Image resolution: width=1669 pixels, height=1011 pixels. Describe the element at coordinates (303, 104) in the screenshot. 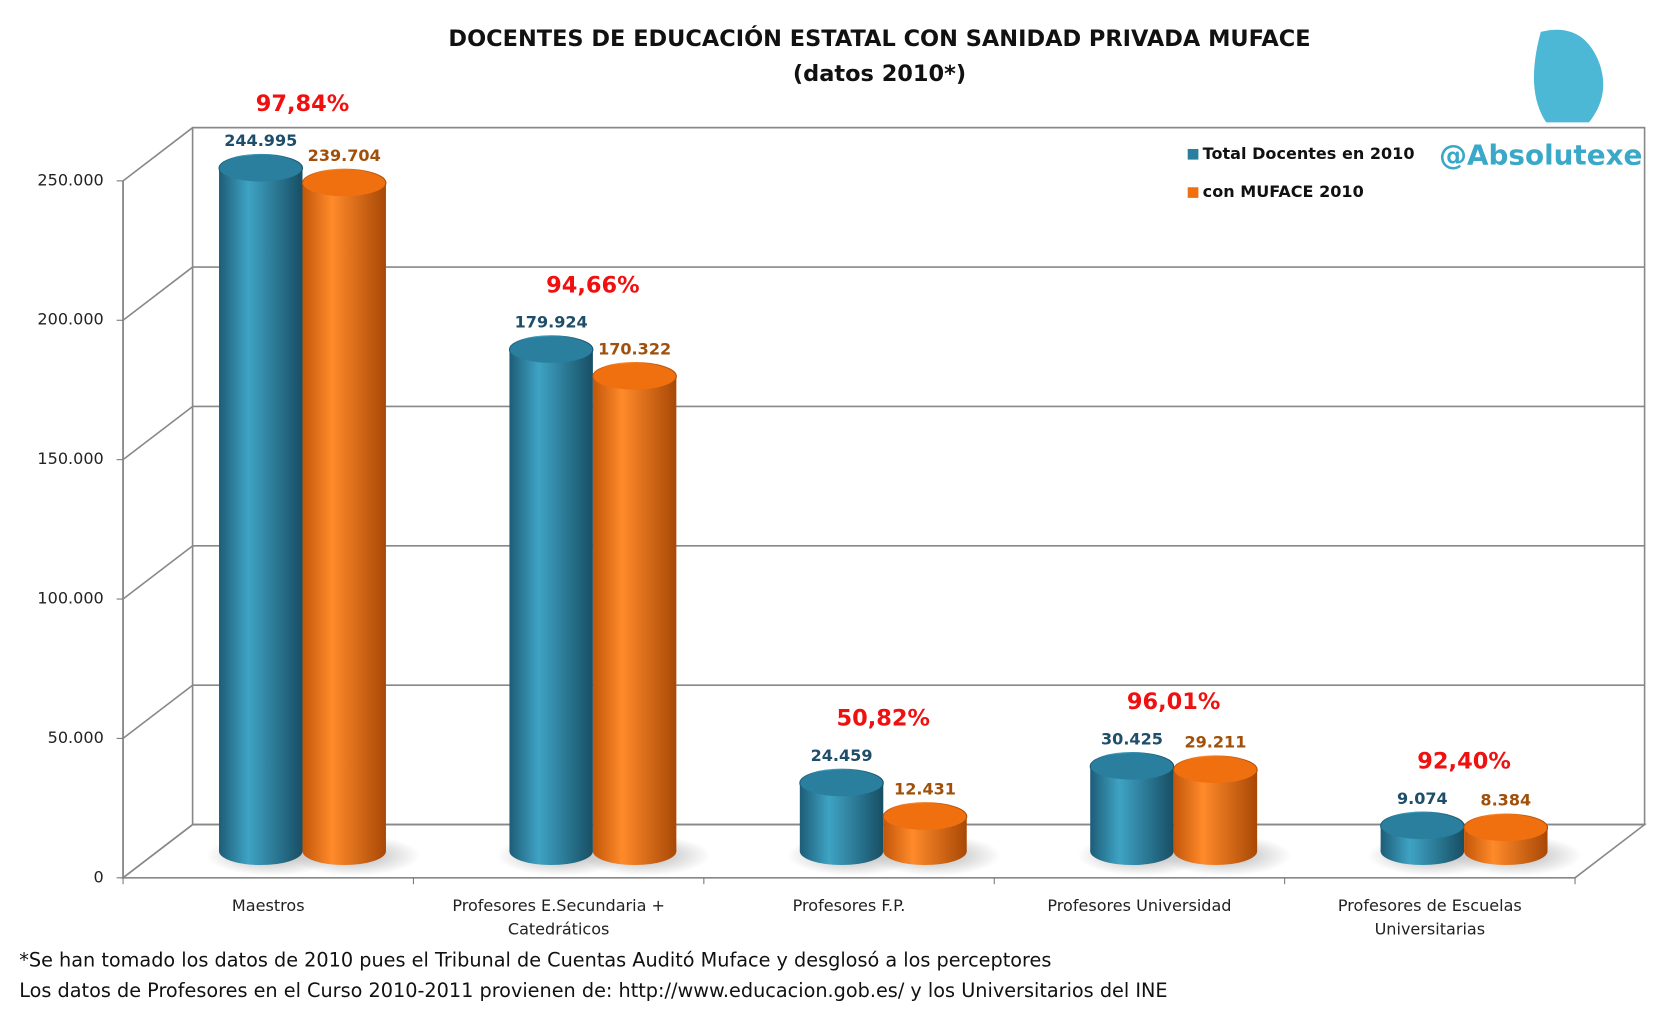

I see `annotation: 97,84%` at that location.